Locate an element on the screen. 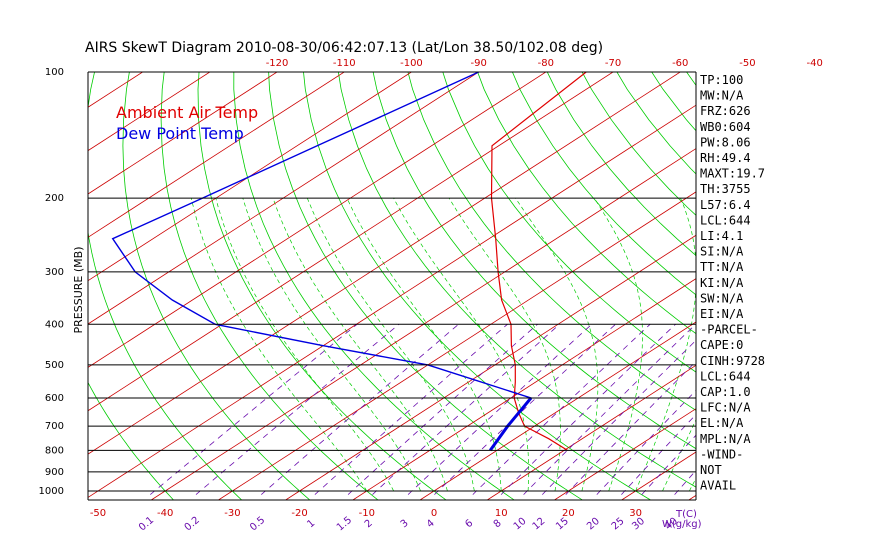  mixing-ratio-tick-label: 20 is located at coordinates (593, 524).